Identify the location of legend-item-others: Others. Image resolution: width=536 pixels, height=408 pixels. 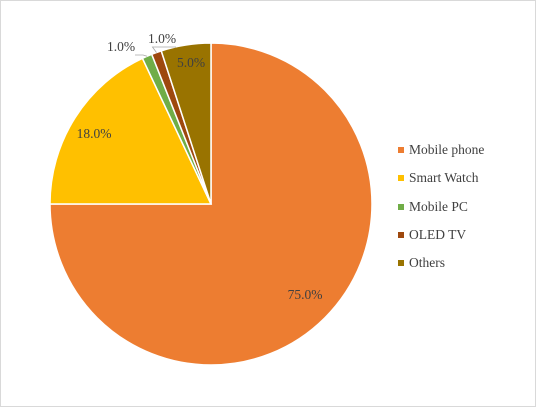
(463, 263).